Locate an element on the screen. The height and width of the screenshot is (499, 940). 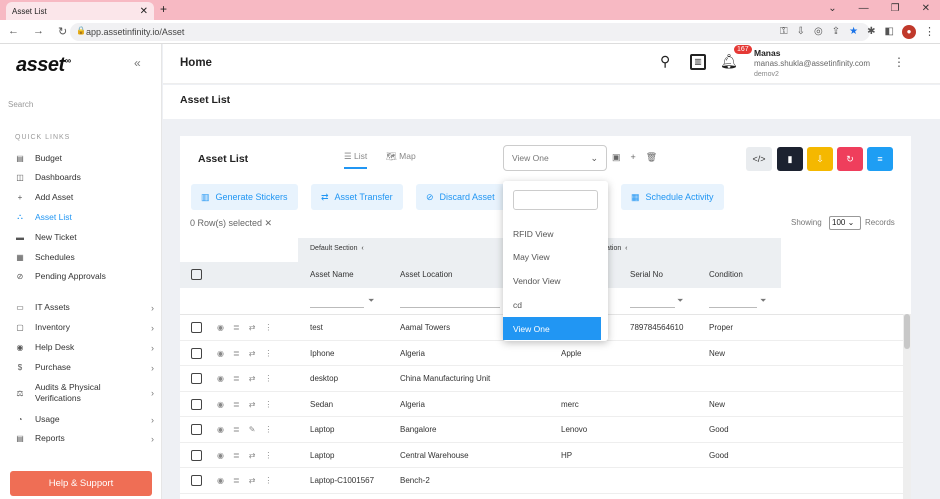
filter-input-asset-location is located at coordinates (450, 307).